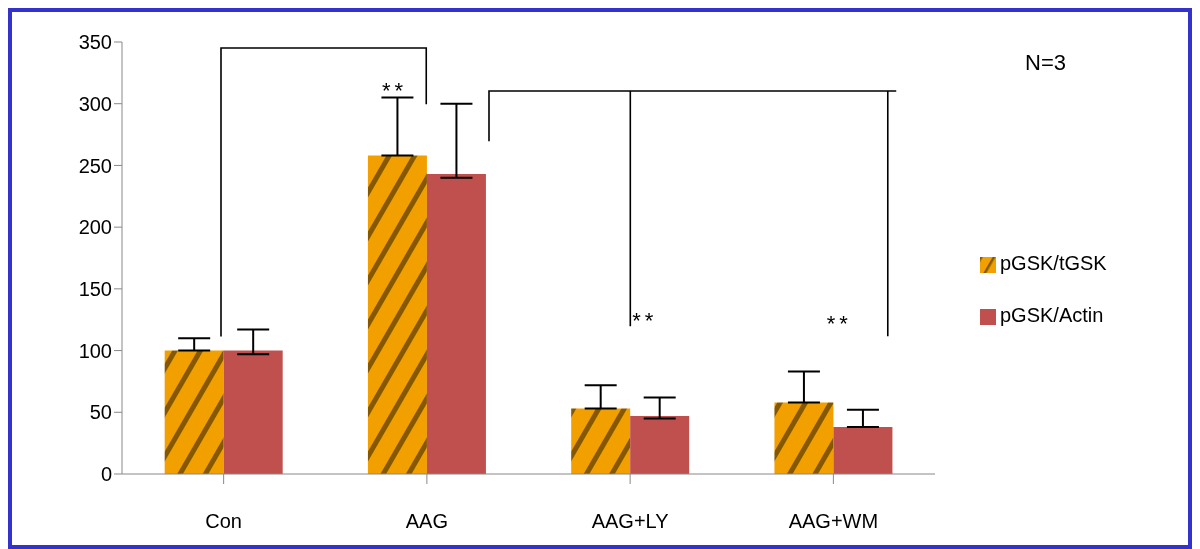 Image resolution: width=1200 pixels, height=549 pixels. What do you see at coordinates (95, 350) in the screenshot?
I see `y-tick-label: 100` at bounding box center [95, 350].